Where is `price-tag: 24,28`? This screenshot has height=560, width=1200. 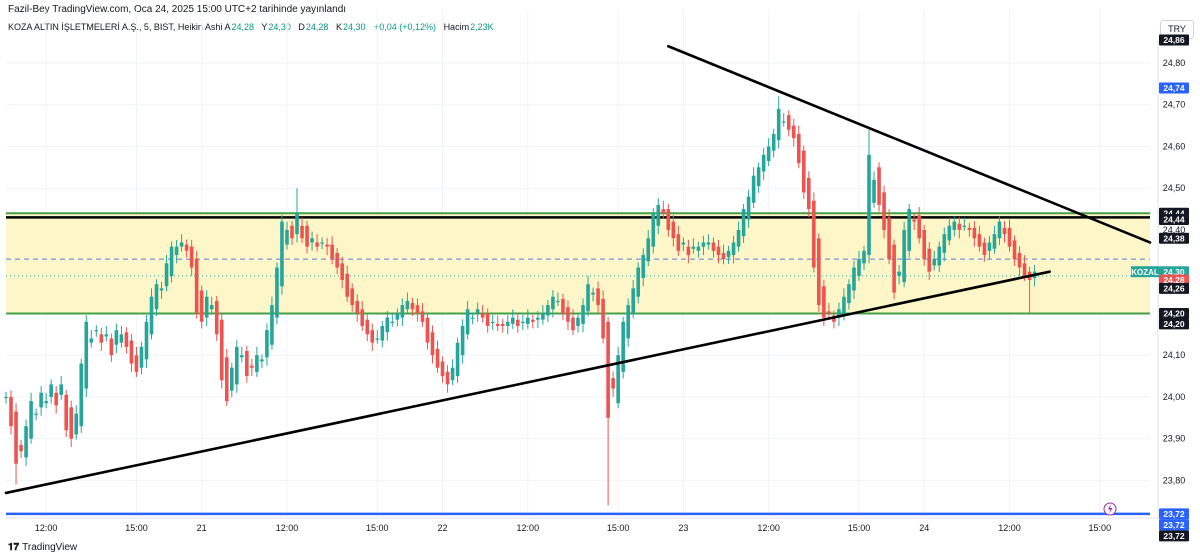 price-tag: 24,28 is located at coordinates (1174, 280).